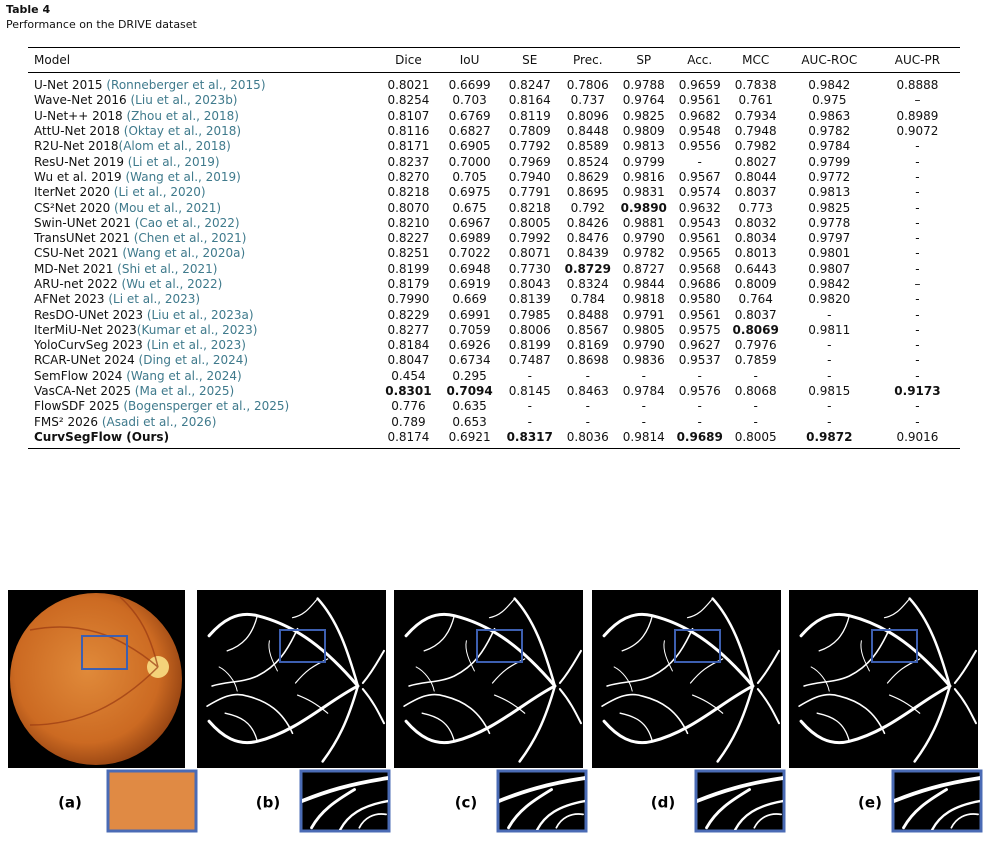 The height and width of the screenshot is (847, 990). What do you see at coordinates (202, 146) in the screenshot?
I see `model-cell: R2U-Net 2018(Alom et al., 2018)` at bounding box center [202, 146].